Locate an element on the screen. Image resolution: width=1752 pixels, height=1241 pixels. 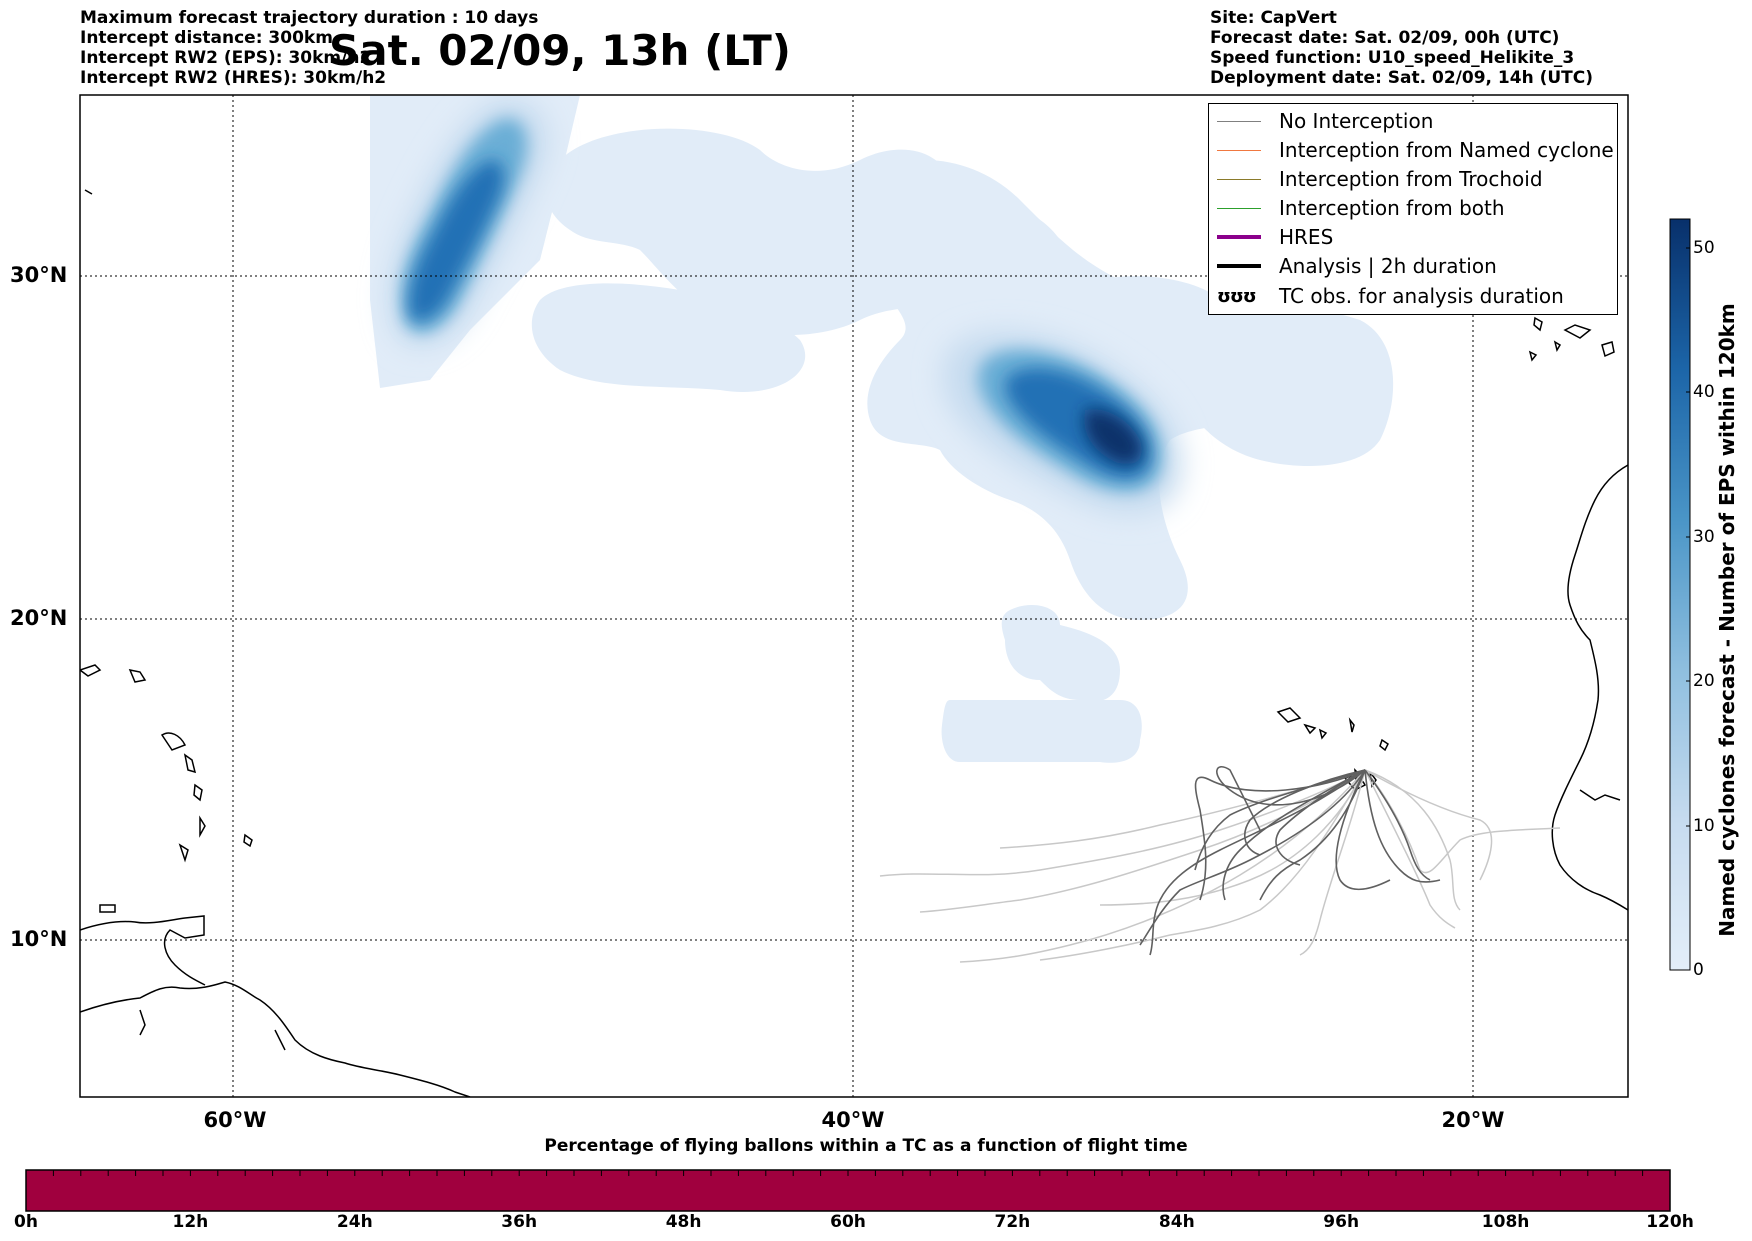
lat-label-10n: 10°N is located at coordinates (39, 939).